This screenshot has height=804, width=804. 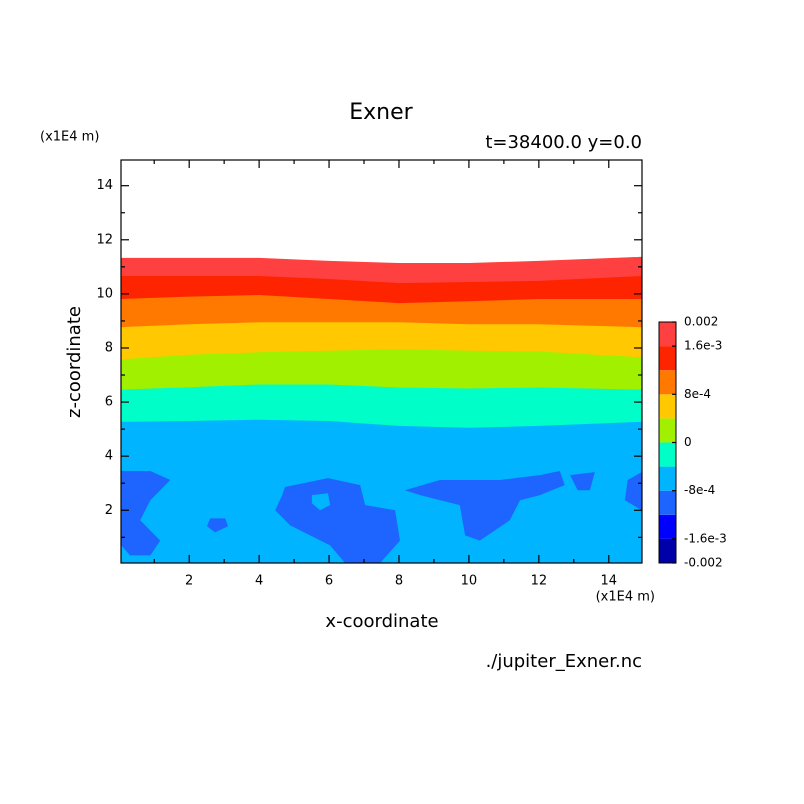 What do you see at coordinates (109, 456) in the screenshot?
I see `y-tick-label: 4` at bounding box center [109, 456].